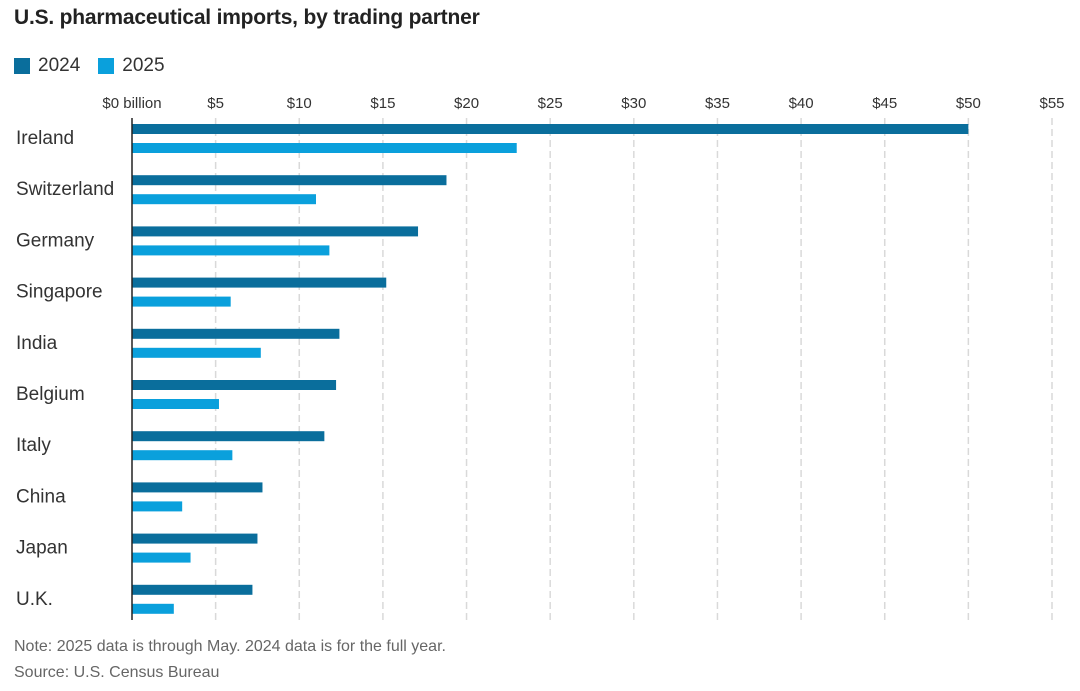  Describe the element at coordinates (215, 103) in the screenshot. I see `x-tick-label: $5` at that location.